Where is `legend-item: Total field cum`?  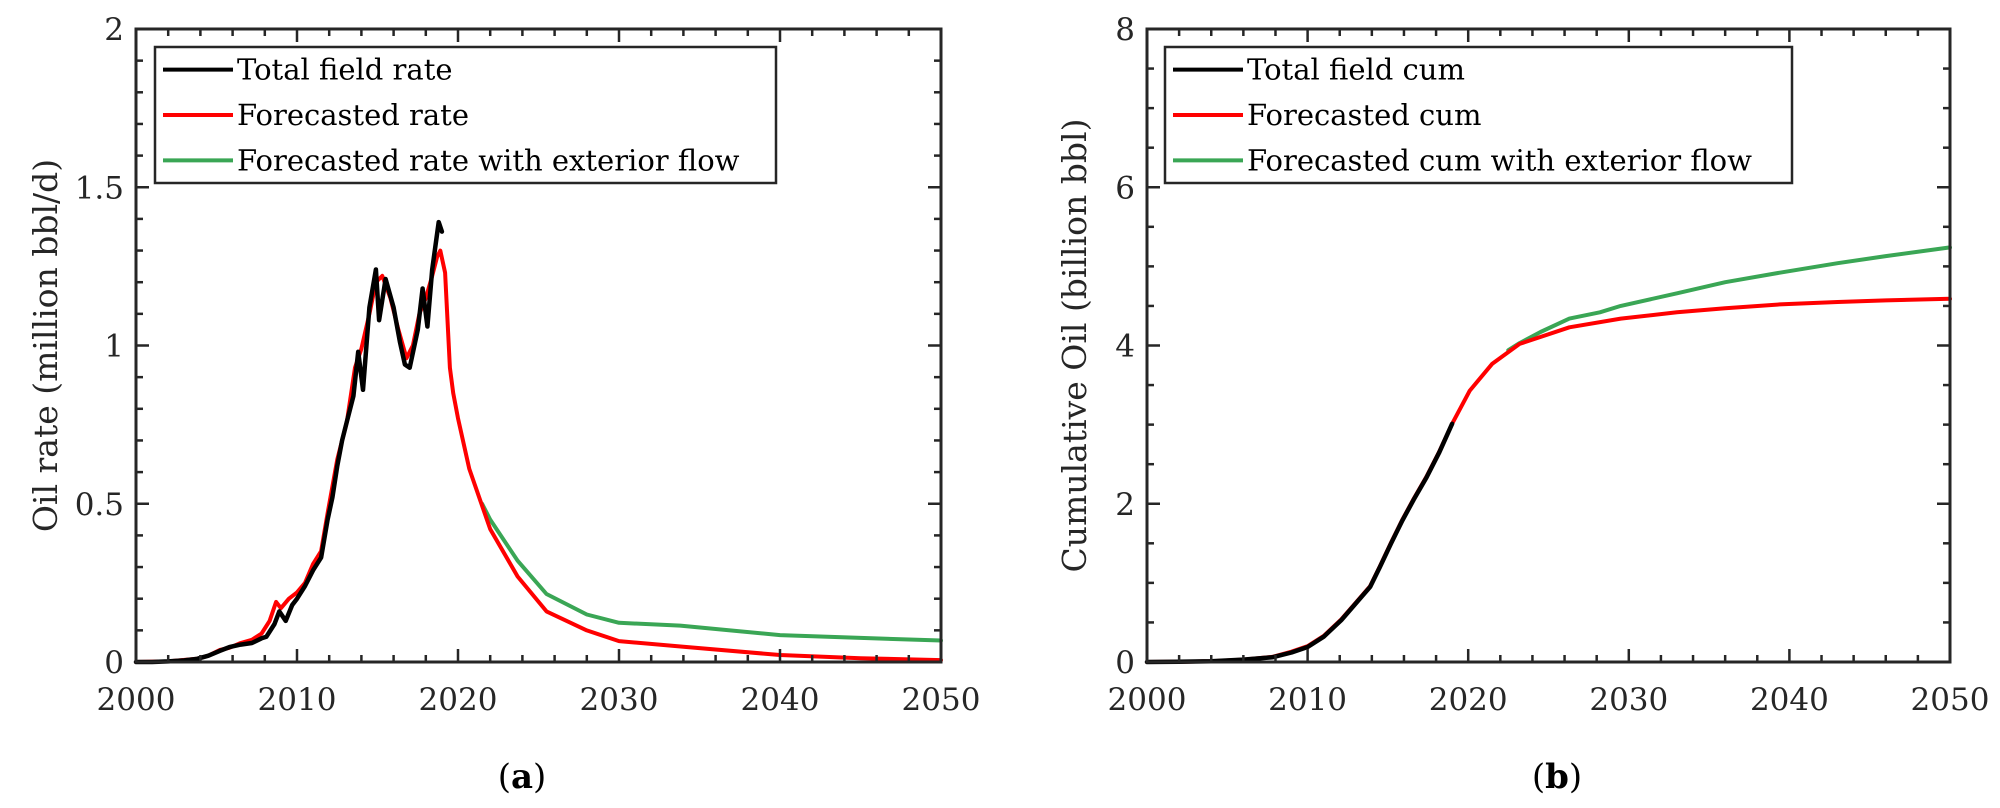
legend-item: Total field cum is located at coordinates (1319, 70).